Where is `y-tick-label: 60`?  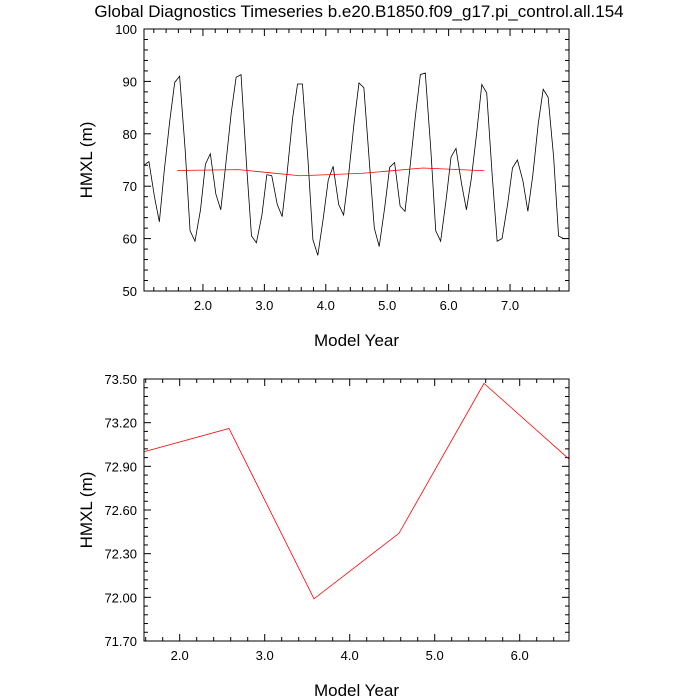
y-tick-label: 60 is located at coordinates (130, 239).